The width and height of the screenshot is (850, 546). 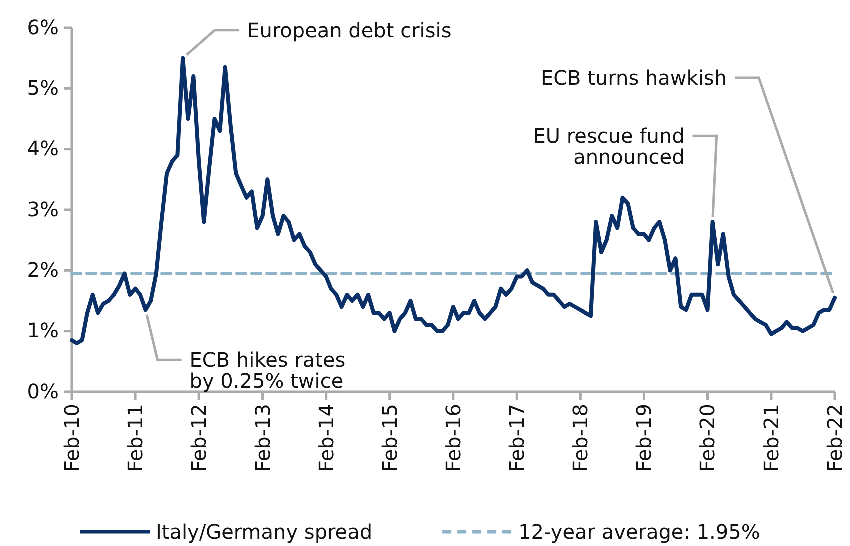 What do you see at coordinates (708, 438) in the screenshot?
I see `x-tick-label: Feb-20` at bounding box center [708, 438].